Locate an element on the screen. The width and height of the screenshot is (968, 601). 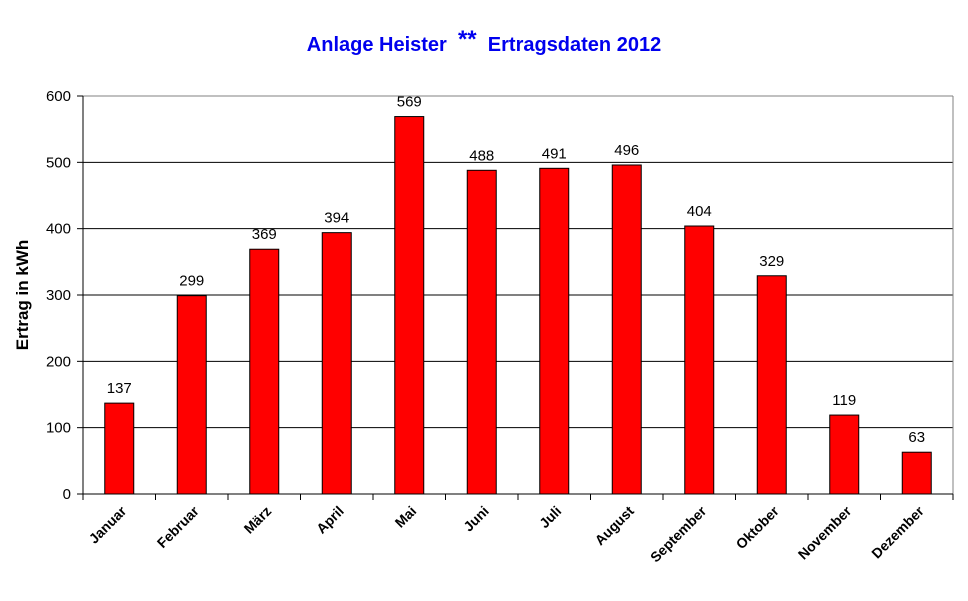
data-label: 569 is located at coordinates (409, 102).